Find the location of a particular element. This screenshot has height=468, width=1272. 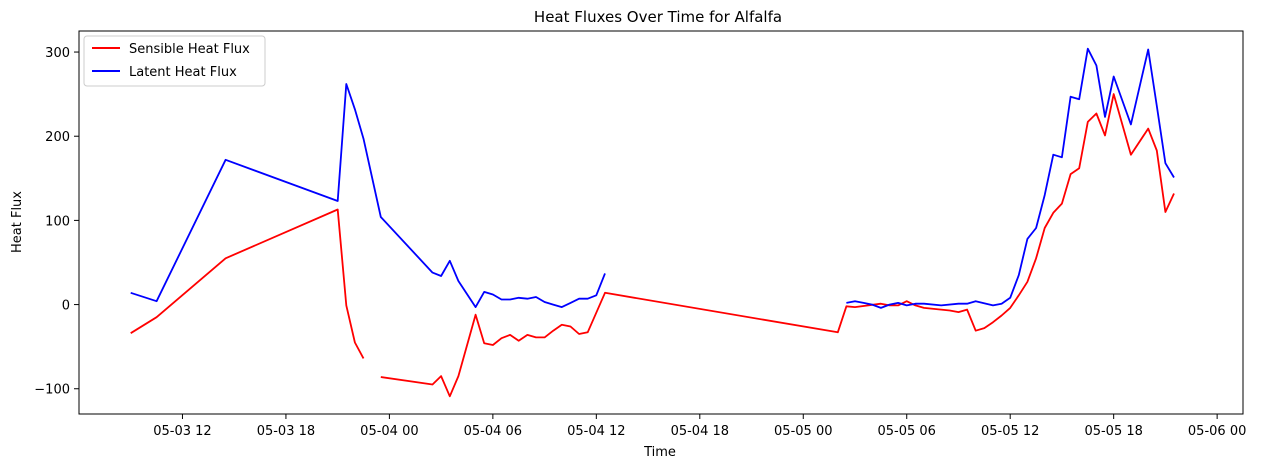

x-tick-label: 05-03 12 is located at coordinates (182, 431).